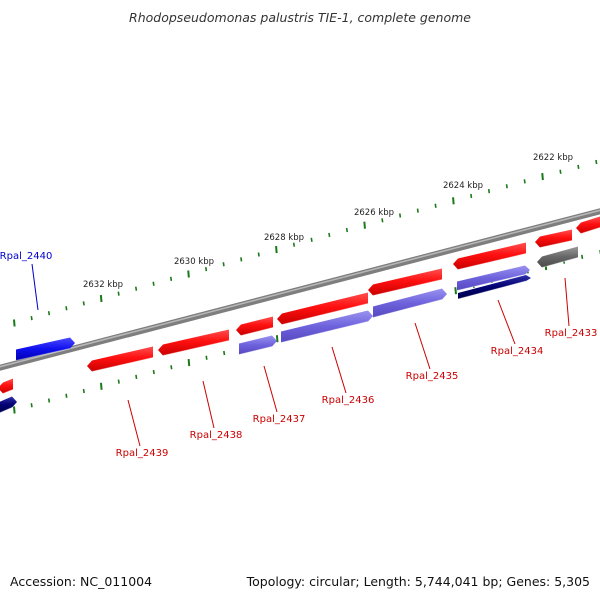 This screenshot has width=600, height=600. Describe the element at coordinates (43, 354) in the screenshot. I see `gene-rpal-2440-shading` at that location.